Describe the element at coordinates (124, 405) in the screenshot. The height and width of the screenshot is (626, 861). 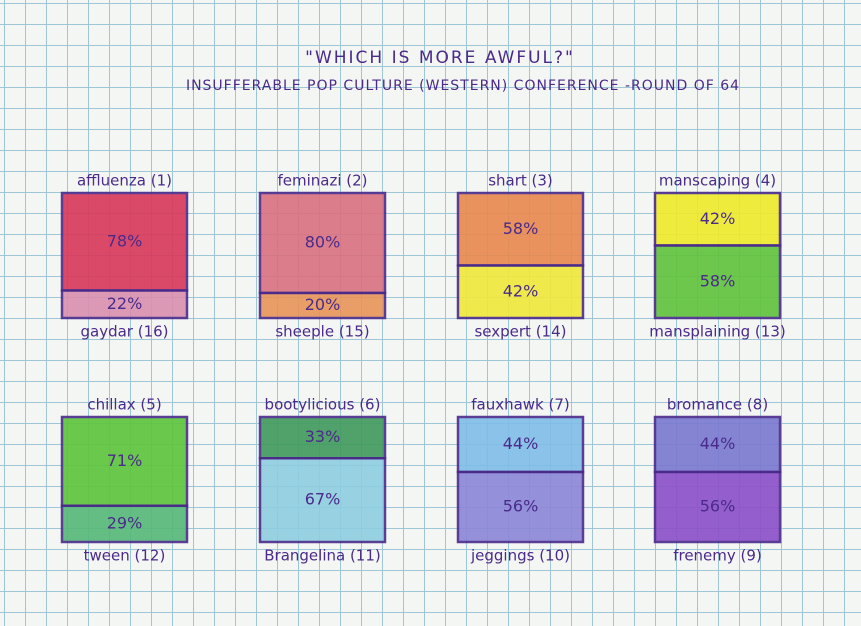
I see `top-label: chillax (5)` at that location.